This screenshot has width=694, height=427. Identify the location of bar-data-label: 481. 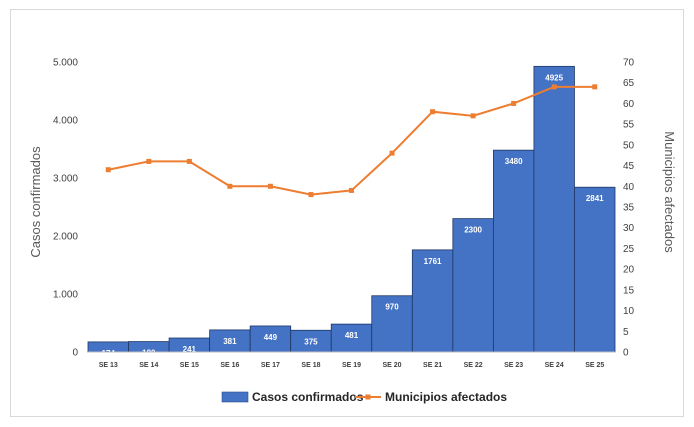
(352, 335).